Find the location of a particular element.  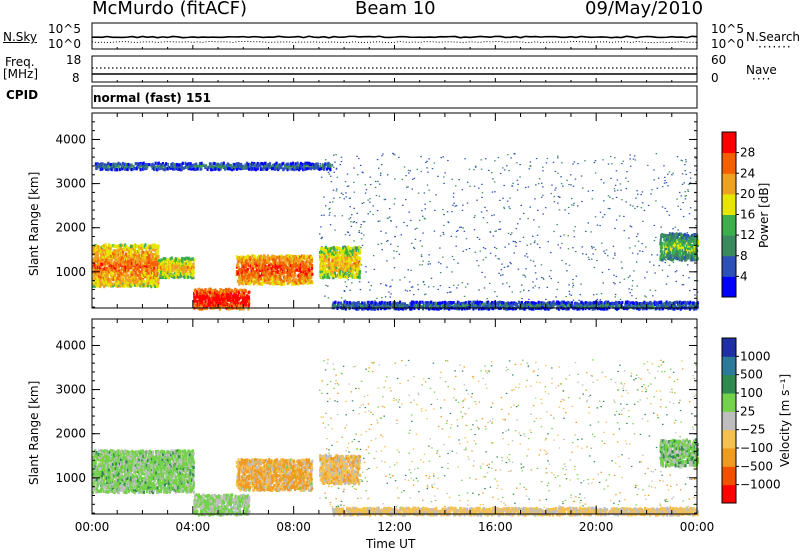

noise-search-legend: ······· is located at coordinates (775, 47).